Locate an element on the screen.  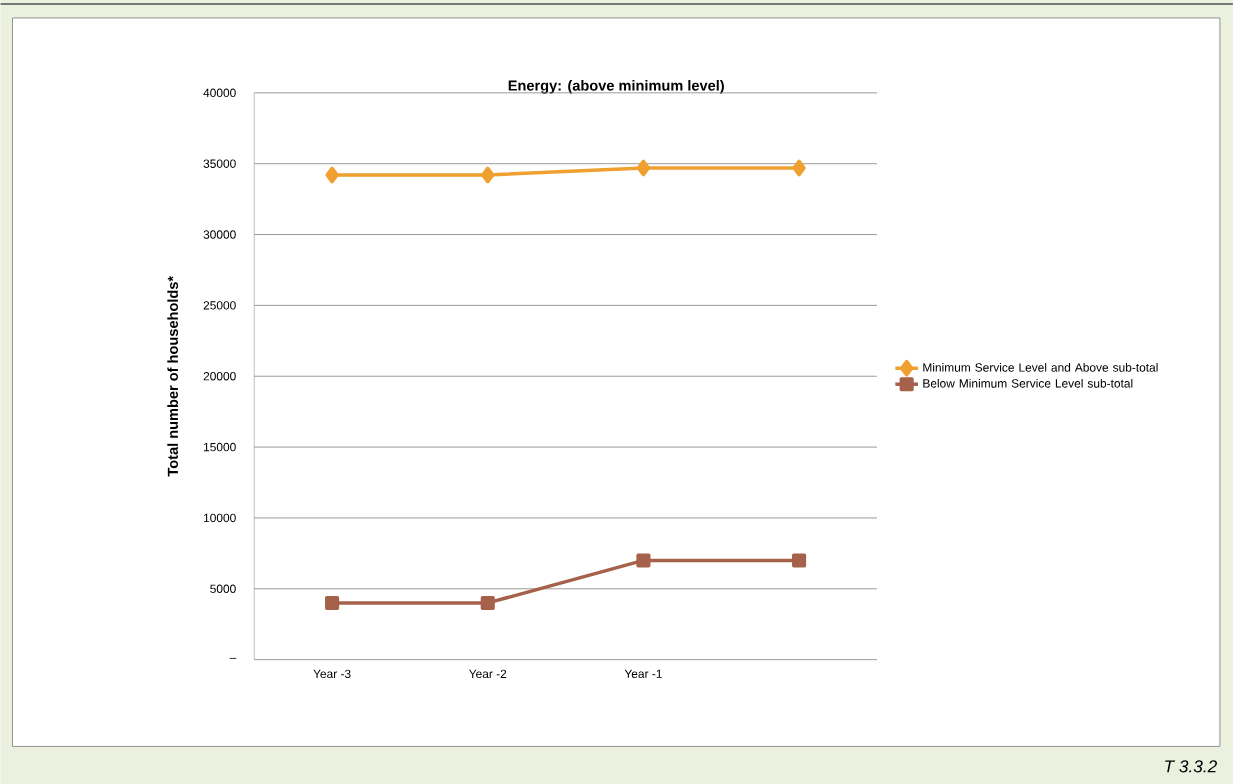
x-tick-label: Year -1 is located at coordinates (643, 673).